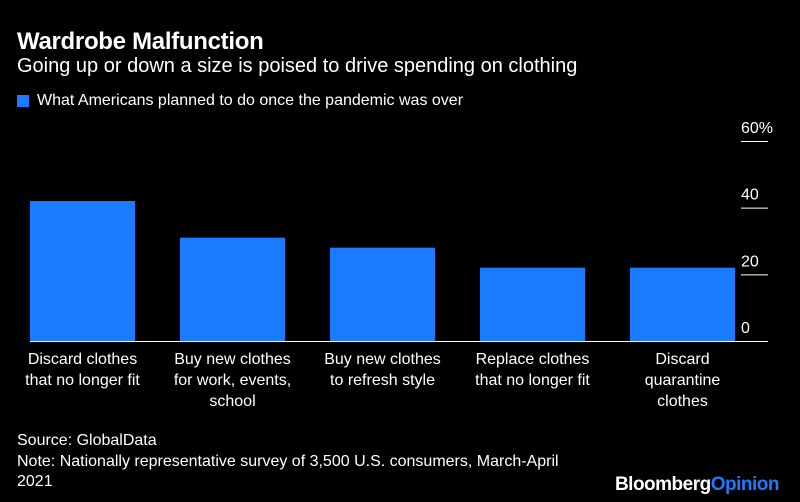 The height and width of the screenshot is (502, 800). I want to click on category-label-0: Discard clothes that no longer fit, so click(82, 370).